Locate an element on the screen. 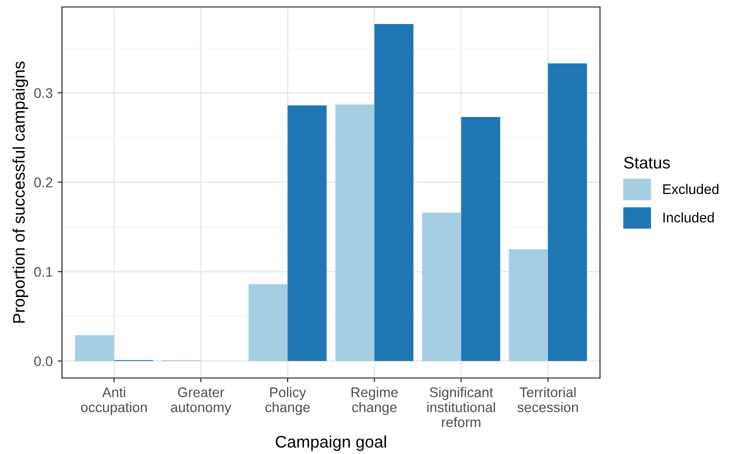 The width and height of the screenshot is (735, 454). x-tick-label: Significant institutional reform is located at coordinates (461, 407).